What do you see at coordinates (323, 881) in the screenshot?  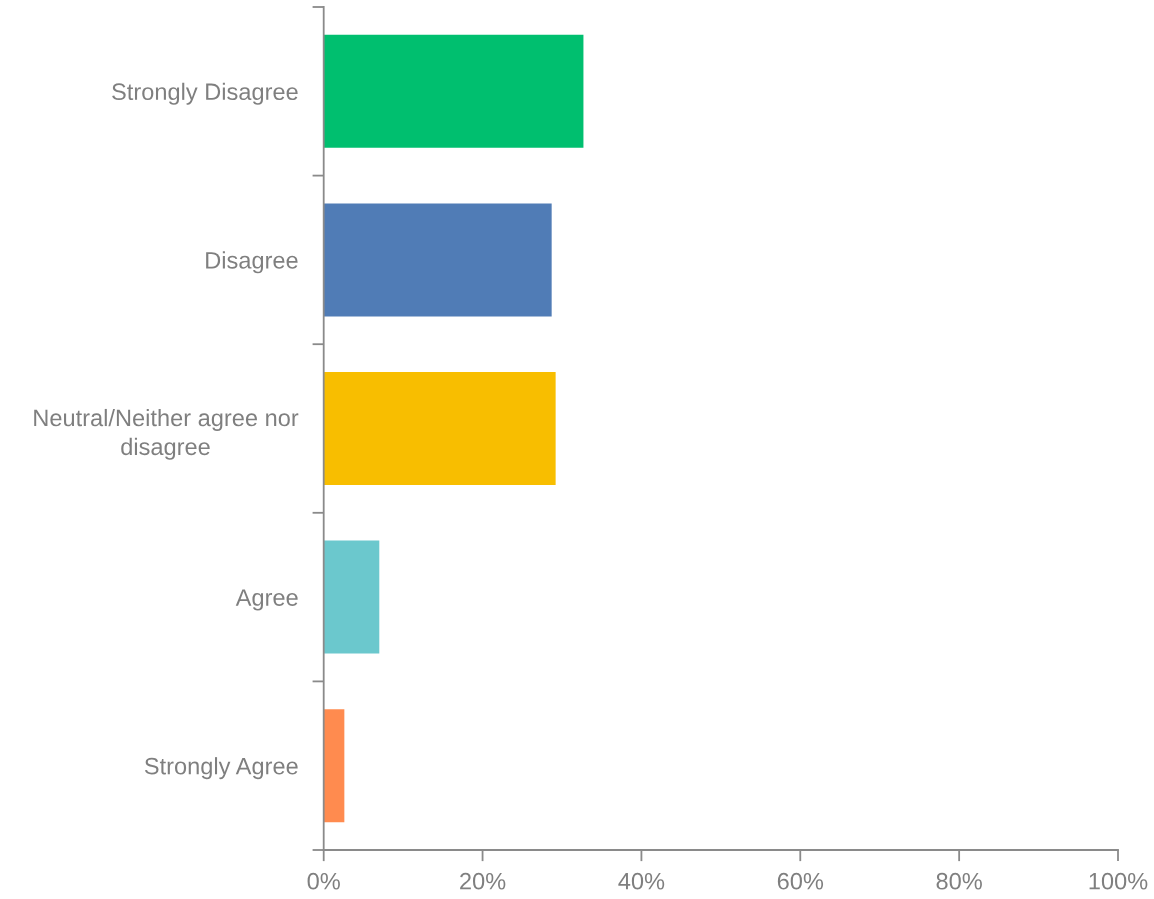 I see `x-tick-label: 0%` at bounding box center [323, 881].